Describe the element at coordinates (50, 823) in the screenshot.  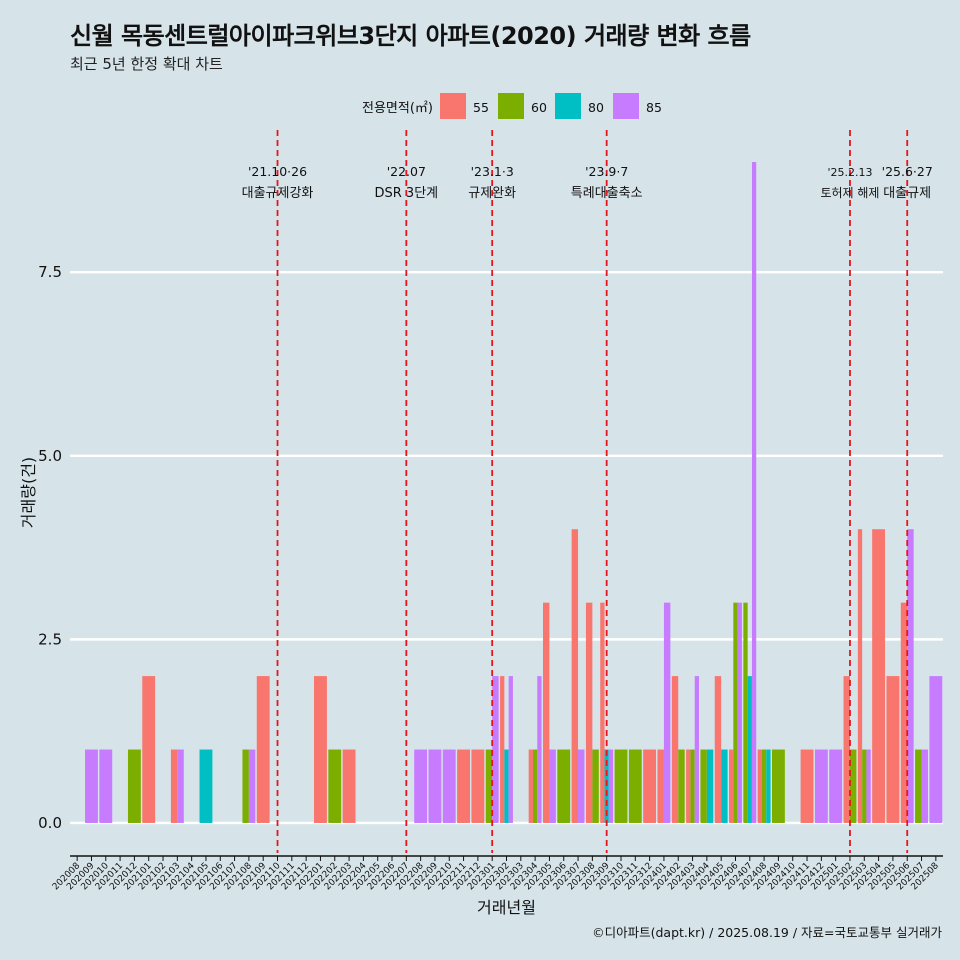
I see `y-tick-label: 0.0` at that location.